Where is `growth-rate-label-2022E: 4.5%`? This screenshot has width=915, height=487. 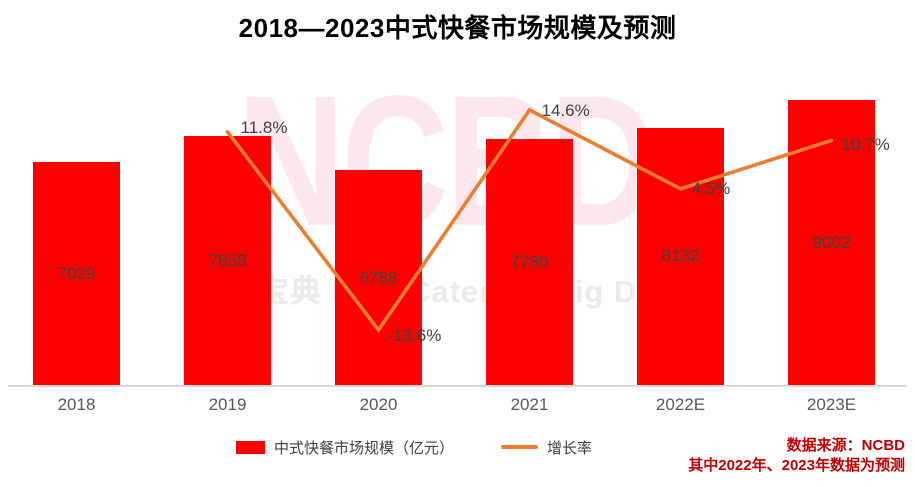 growth-rate-label-2022E: 4.5% is located at coordinates (711, 188).